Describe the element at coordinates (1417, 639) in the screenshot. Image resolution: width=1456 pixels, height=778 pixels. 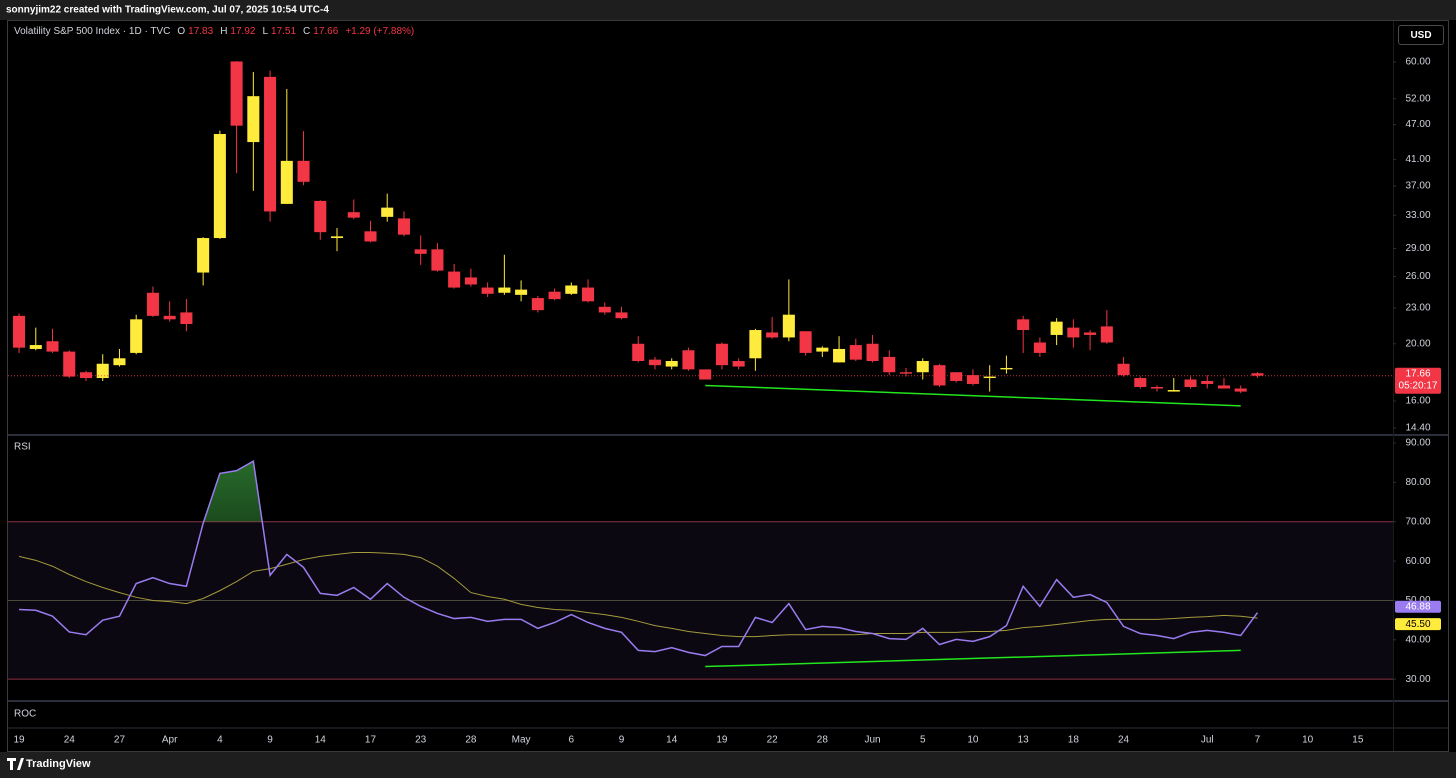
I see `y-tick-label: 40.00` at that location.